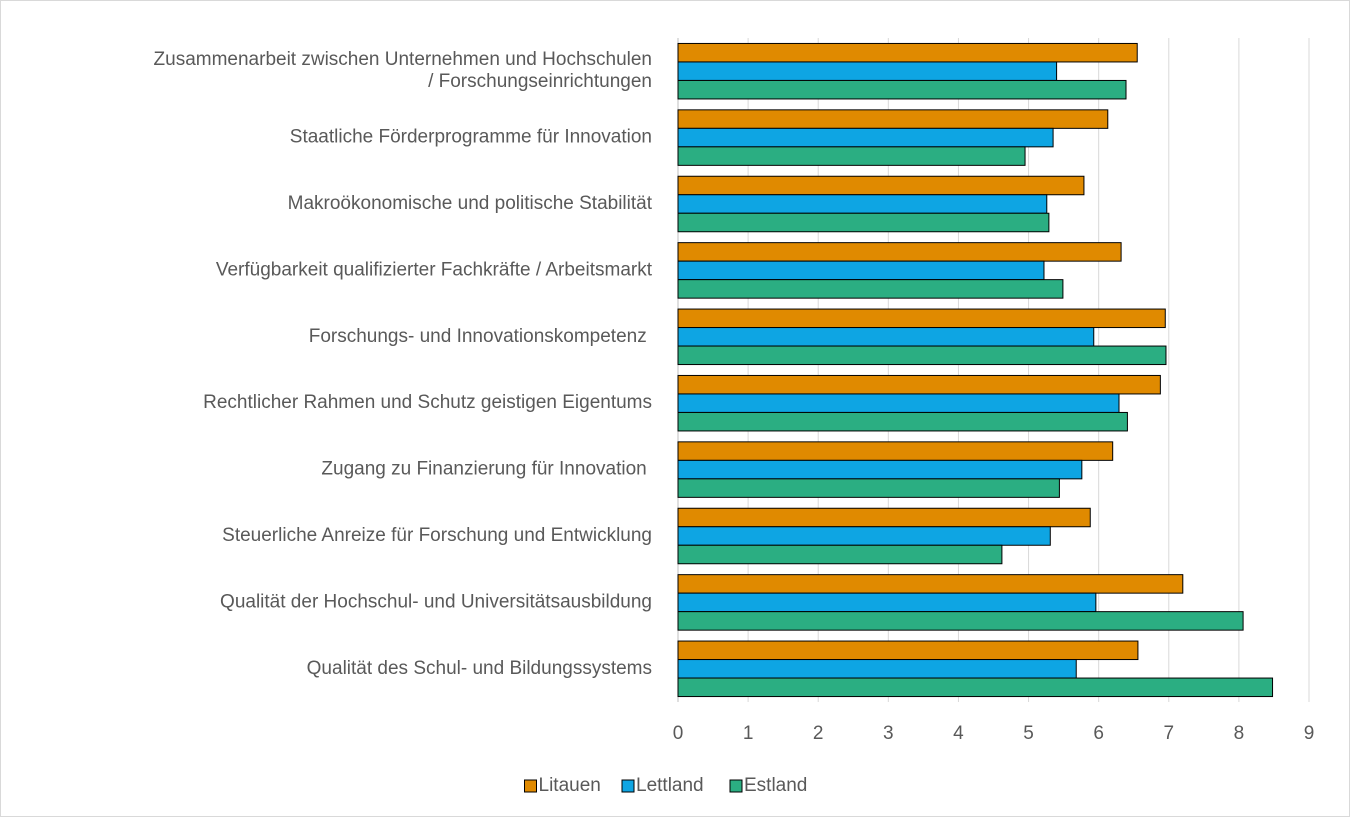 Image resolution: width=1351 pixels, height=818 pixels. Describe the element at coordinates (958, 733) in the screenshot. I see `x-tick-label: 4` at that location.